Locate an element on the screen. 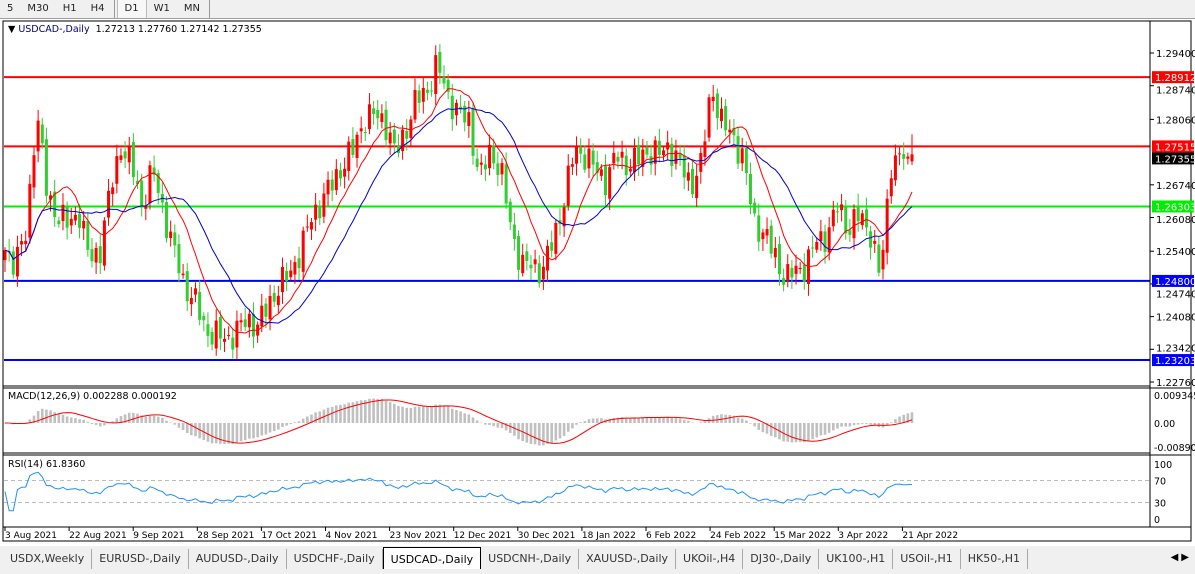 Image resolution: width=1195 pixels, height=574 pixels. chart-tab: EURUSD-,Daily is located at coordinates (140, 559).